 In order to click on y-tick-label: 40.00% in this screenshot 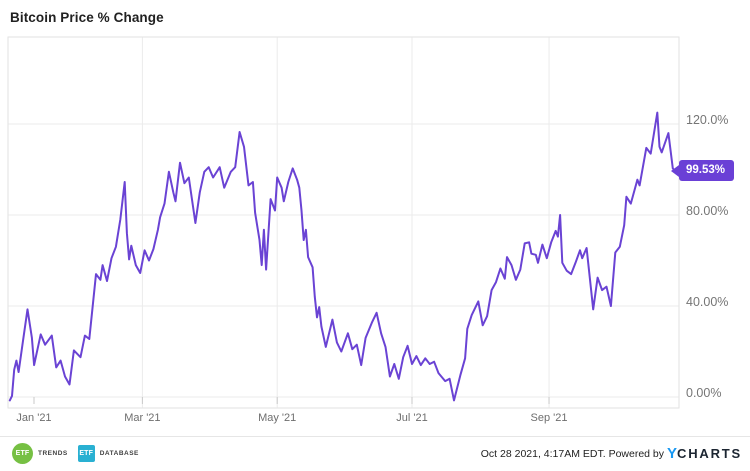, I will do `click(707, 302)`.